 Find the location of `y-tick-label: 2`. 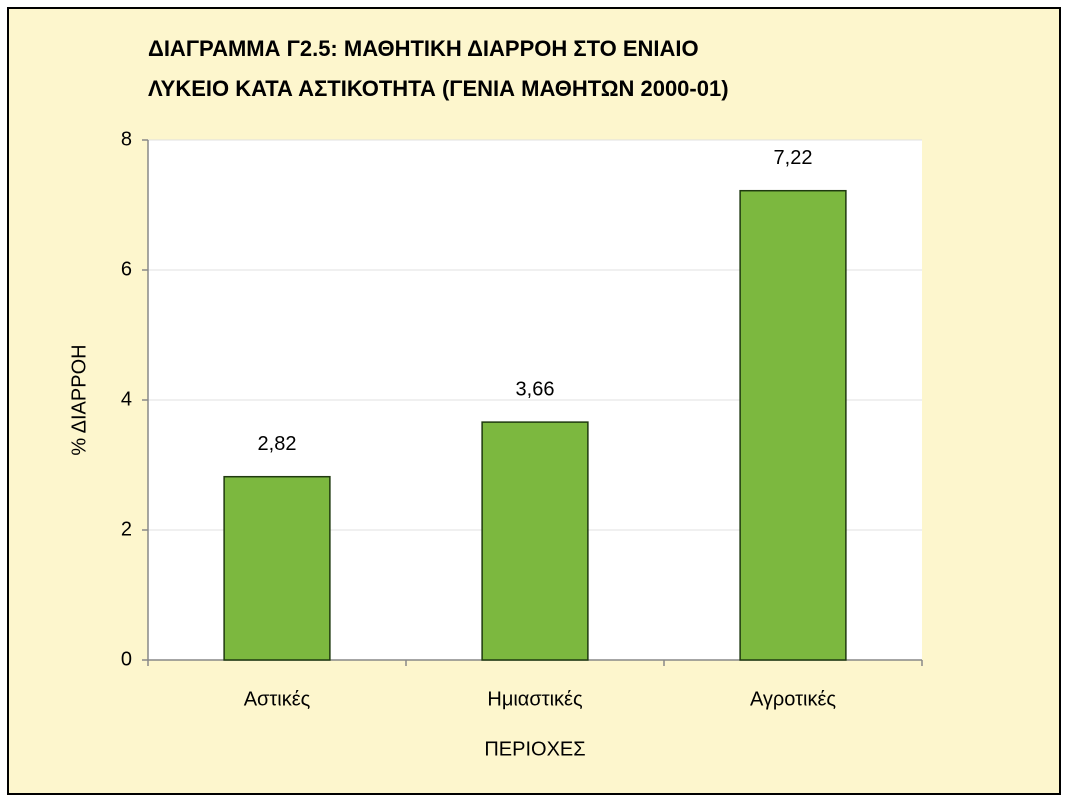

y-tick-label: 2 is located at coordinates (126, 529).